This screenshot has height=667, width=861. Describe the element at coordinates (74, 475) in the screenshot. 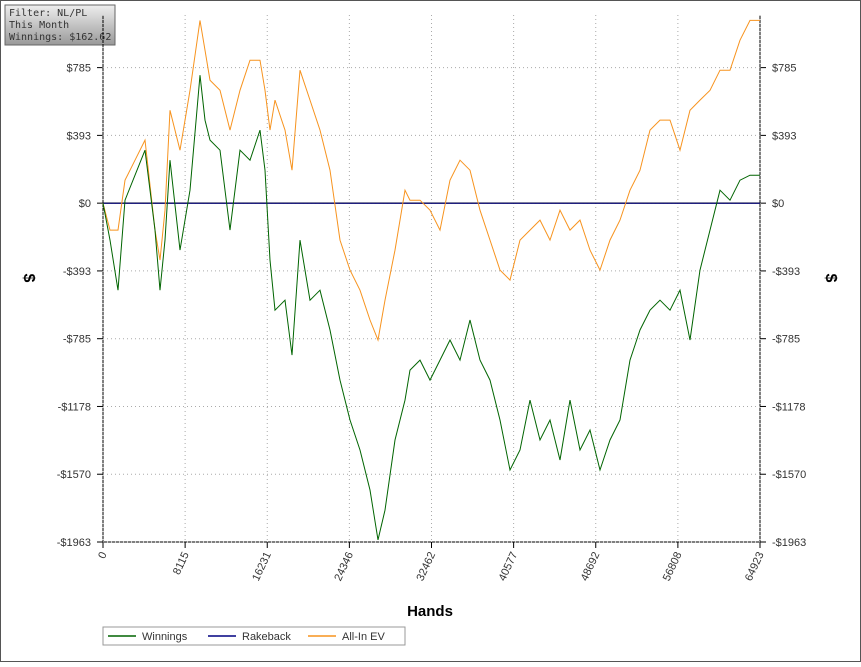

I see `y-tick-label: -$1570` at that location.